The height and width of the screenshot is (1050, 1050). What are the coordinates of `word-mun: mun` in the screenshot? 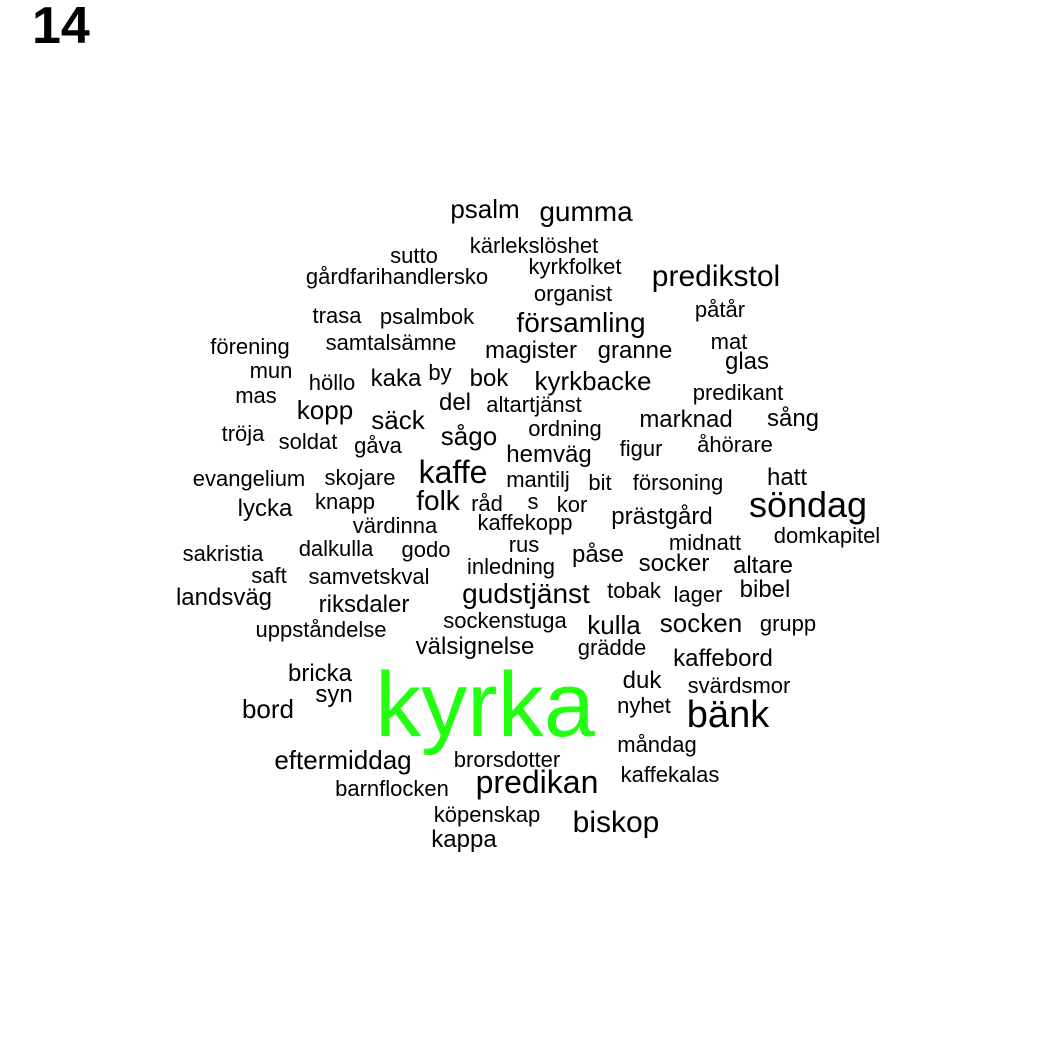 It's located at (271, 370).